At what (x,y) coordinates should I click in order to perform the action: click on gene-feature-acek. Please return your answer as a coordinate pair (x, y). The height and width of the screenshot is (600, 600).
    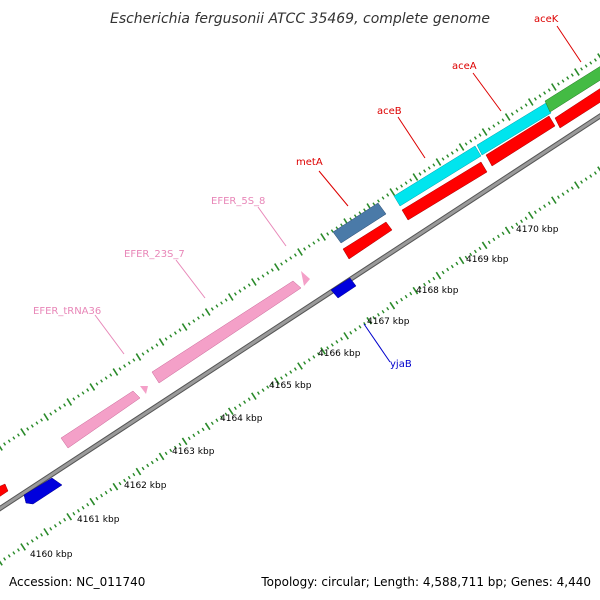
    Looking at the image, I should click on (572, 88).